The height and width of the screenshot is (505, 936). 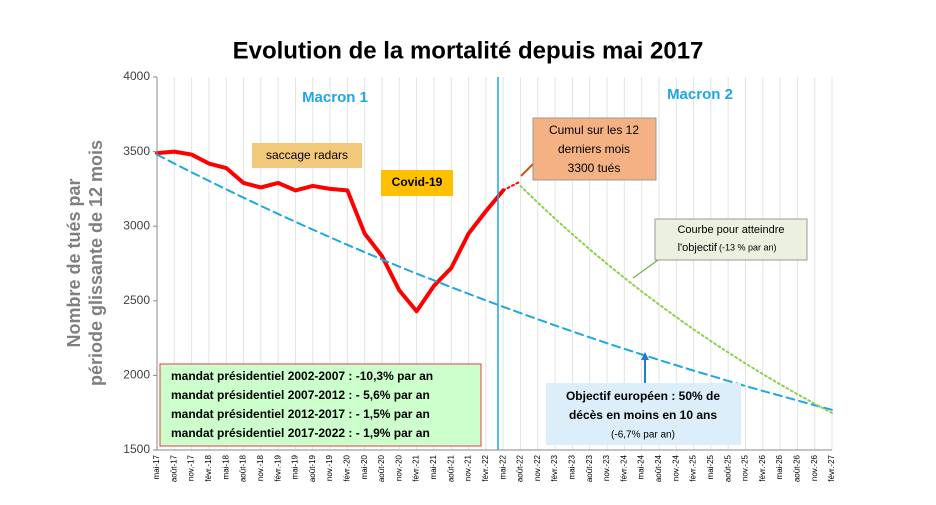 I want to click on annotation: décès en moins en 10 ans, so click(x=643, y=415).